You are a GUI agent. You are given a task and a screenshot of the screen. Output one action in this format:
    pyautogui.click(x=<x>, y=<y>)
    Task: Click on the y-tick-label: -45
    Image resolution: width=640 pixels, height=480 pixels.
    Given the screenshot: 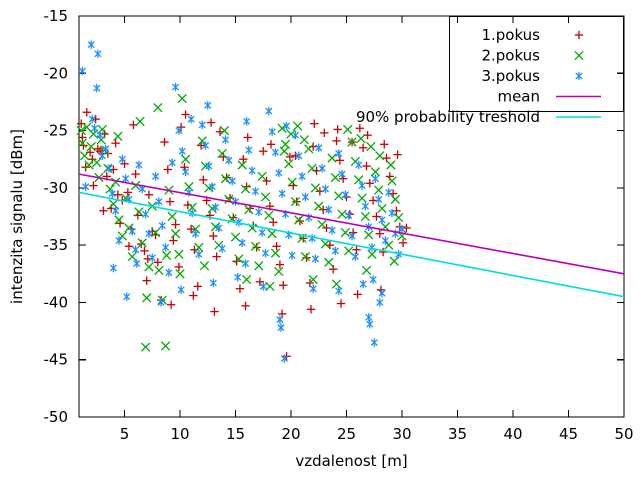 What is the action you would take?
    pyautogui.click(x=56, y=360)
    